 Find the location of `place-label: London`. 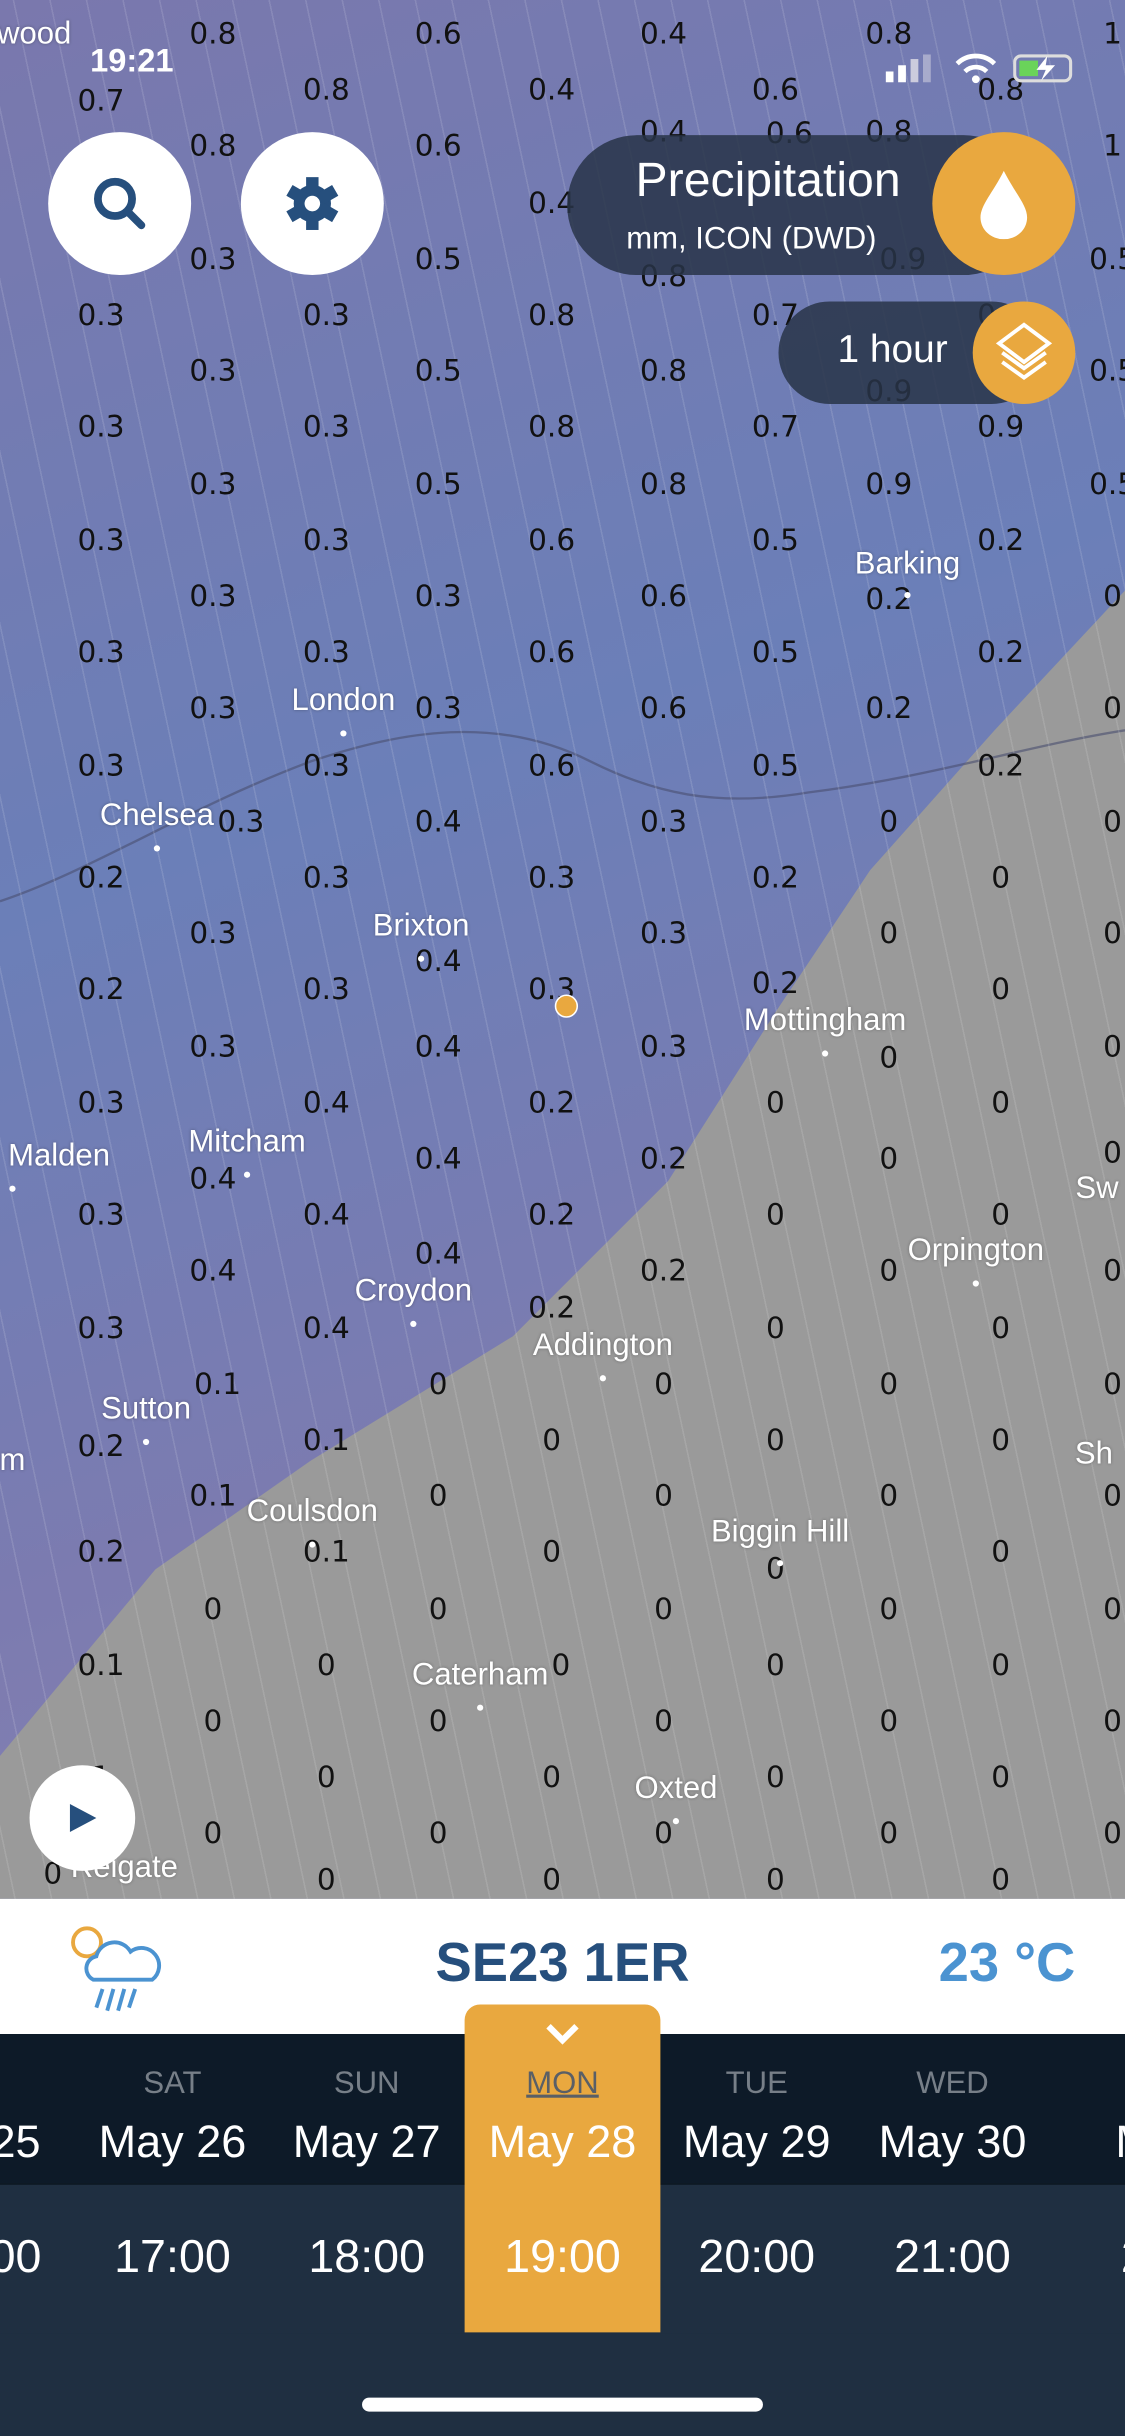

place-label: London is located at coordinates (343, 700).